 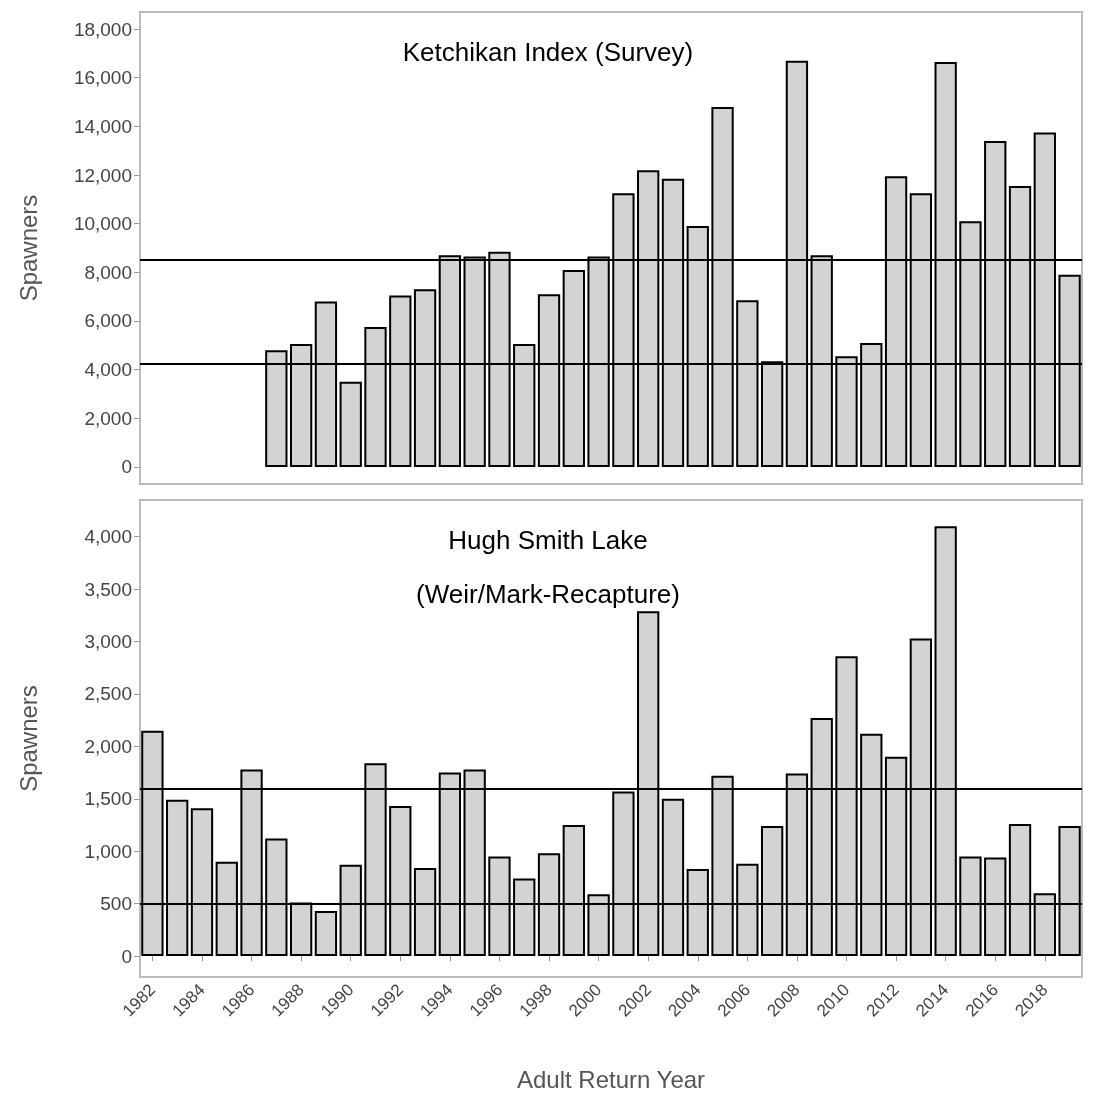 I want to click on text: Hugh Smith Lake (Weir/Mark-Recapture), so click(x=548, y=567).